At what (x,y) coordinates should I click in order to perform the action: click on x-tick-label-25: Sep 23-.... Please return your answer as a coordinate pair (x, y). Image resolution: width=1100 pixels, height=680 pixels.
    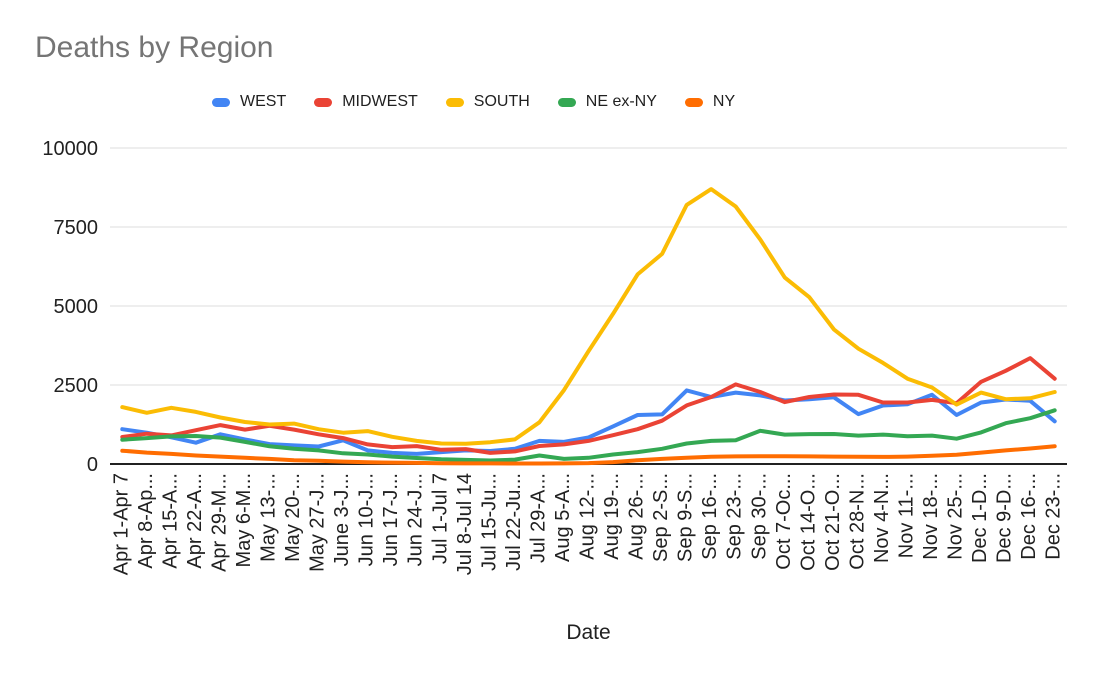
    Looking at the image, I should click on (735, 516).